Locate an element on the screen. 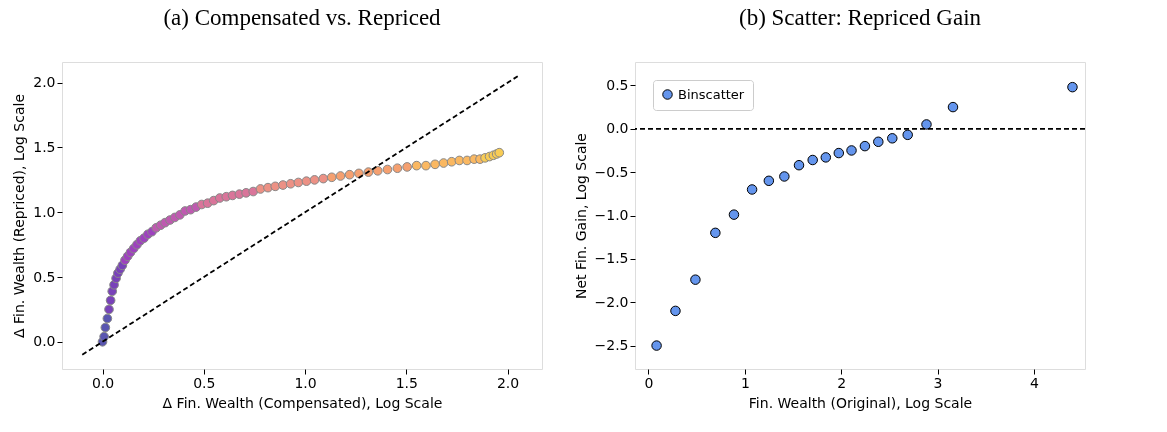 Image resolution: width=1167 pixels, height=432 pixels. x-tick-label: 1 is located at coordinates (745, 382).